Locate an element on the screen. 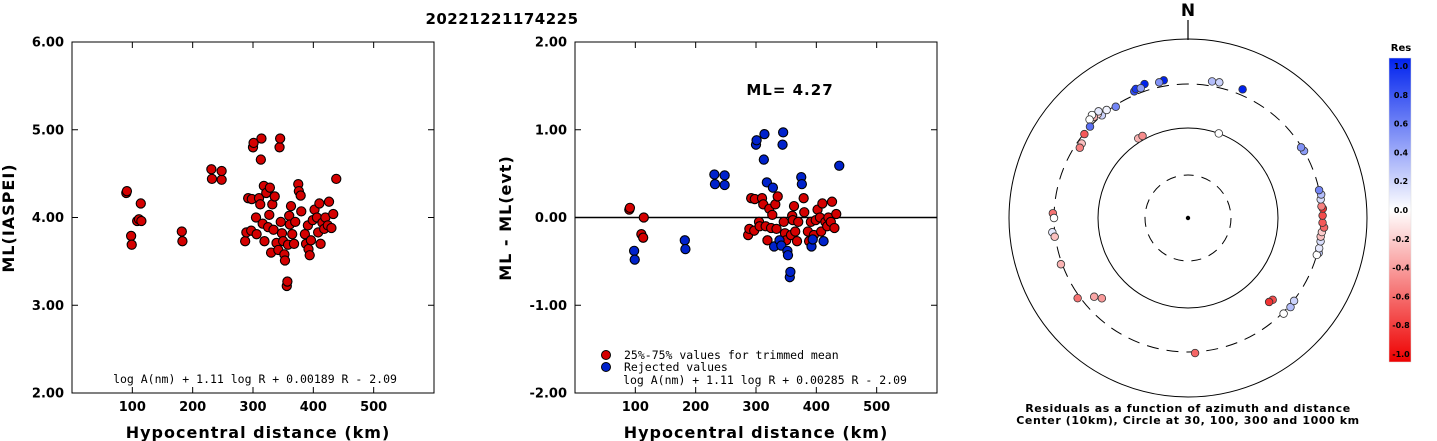 This screenshot has width=1437, height=441. colorbar-tick-label: -0.2 is located at coordinates (1401, 239).